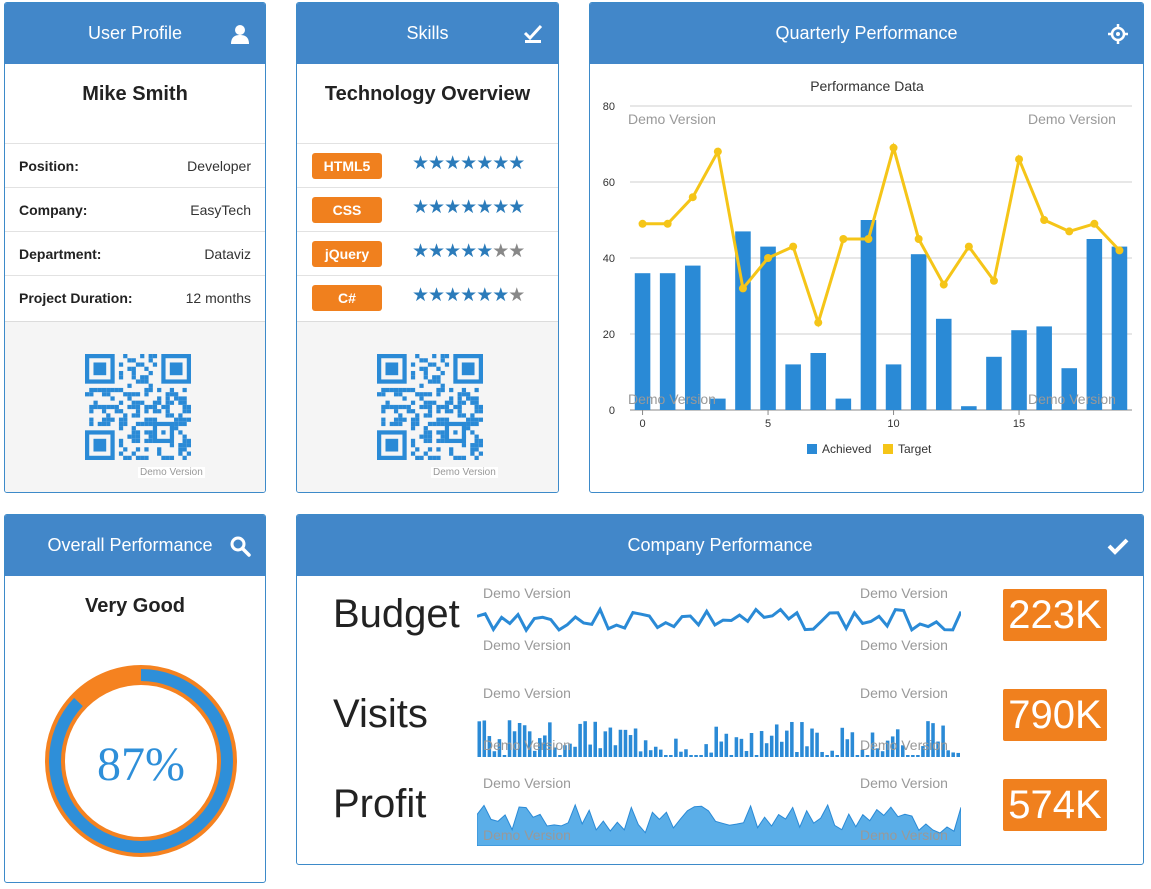  What do you see at coordinates (846, 449) in the screenshot?
I see `legend-label: Achieved` at bounding box center [846, 449].